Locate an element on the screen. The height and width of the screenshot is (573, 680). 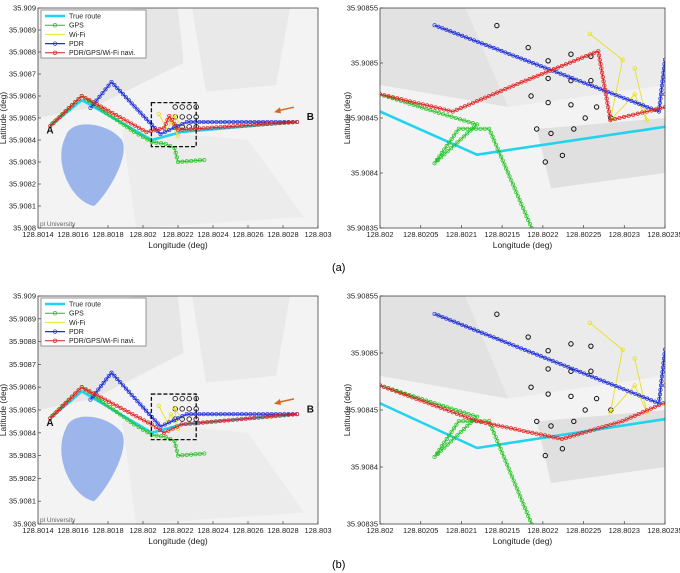
y-tick-label: 35.9084 is located at coordinates (364, 173).